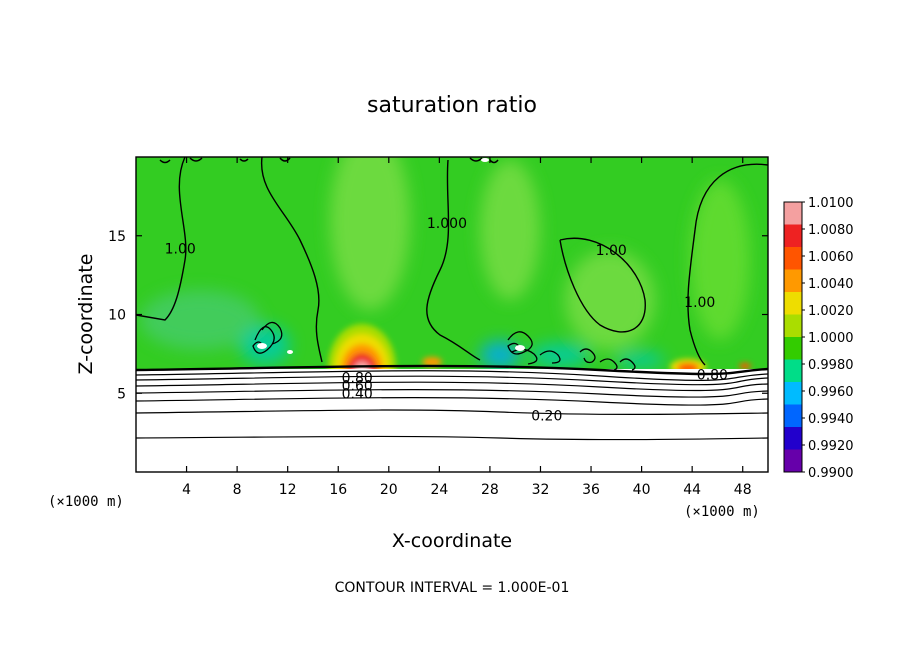 The width and height of the screenshot is (904, 654). I want to click on x-axis-label: X-coordinate, so click(452, 541).